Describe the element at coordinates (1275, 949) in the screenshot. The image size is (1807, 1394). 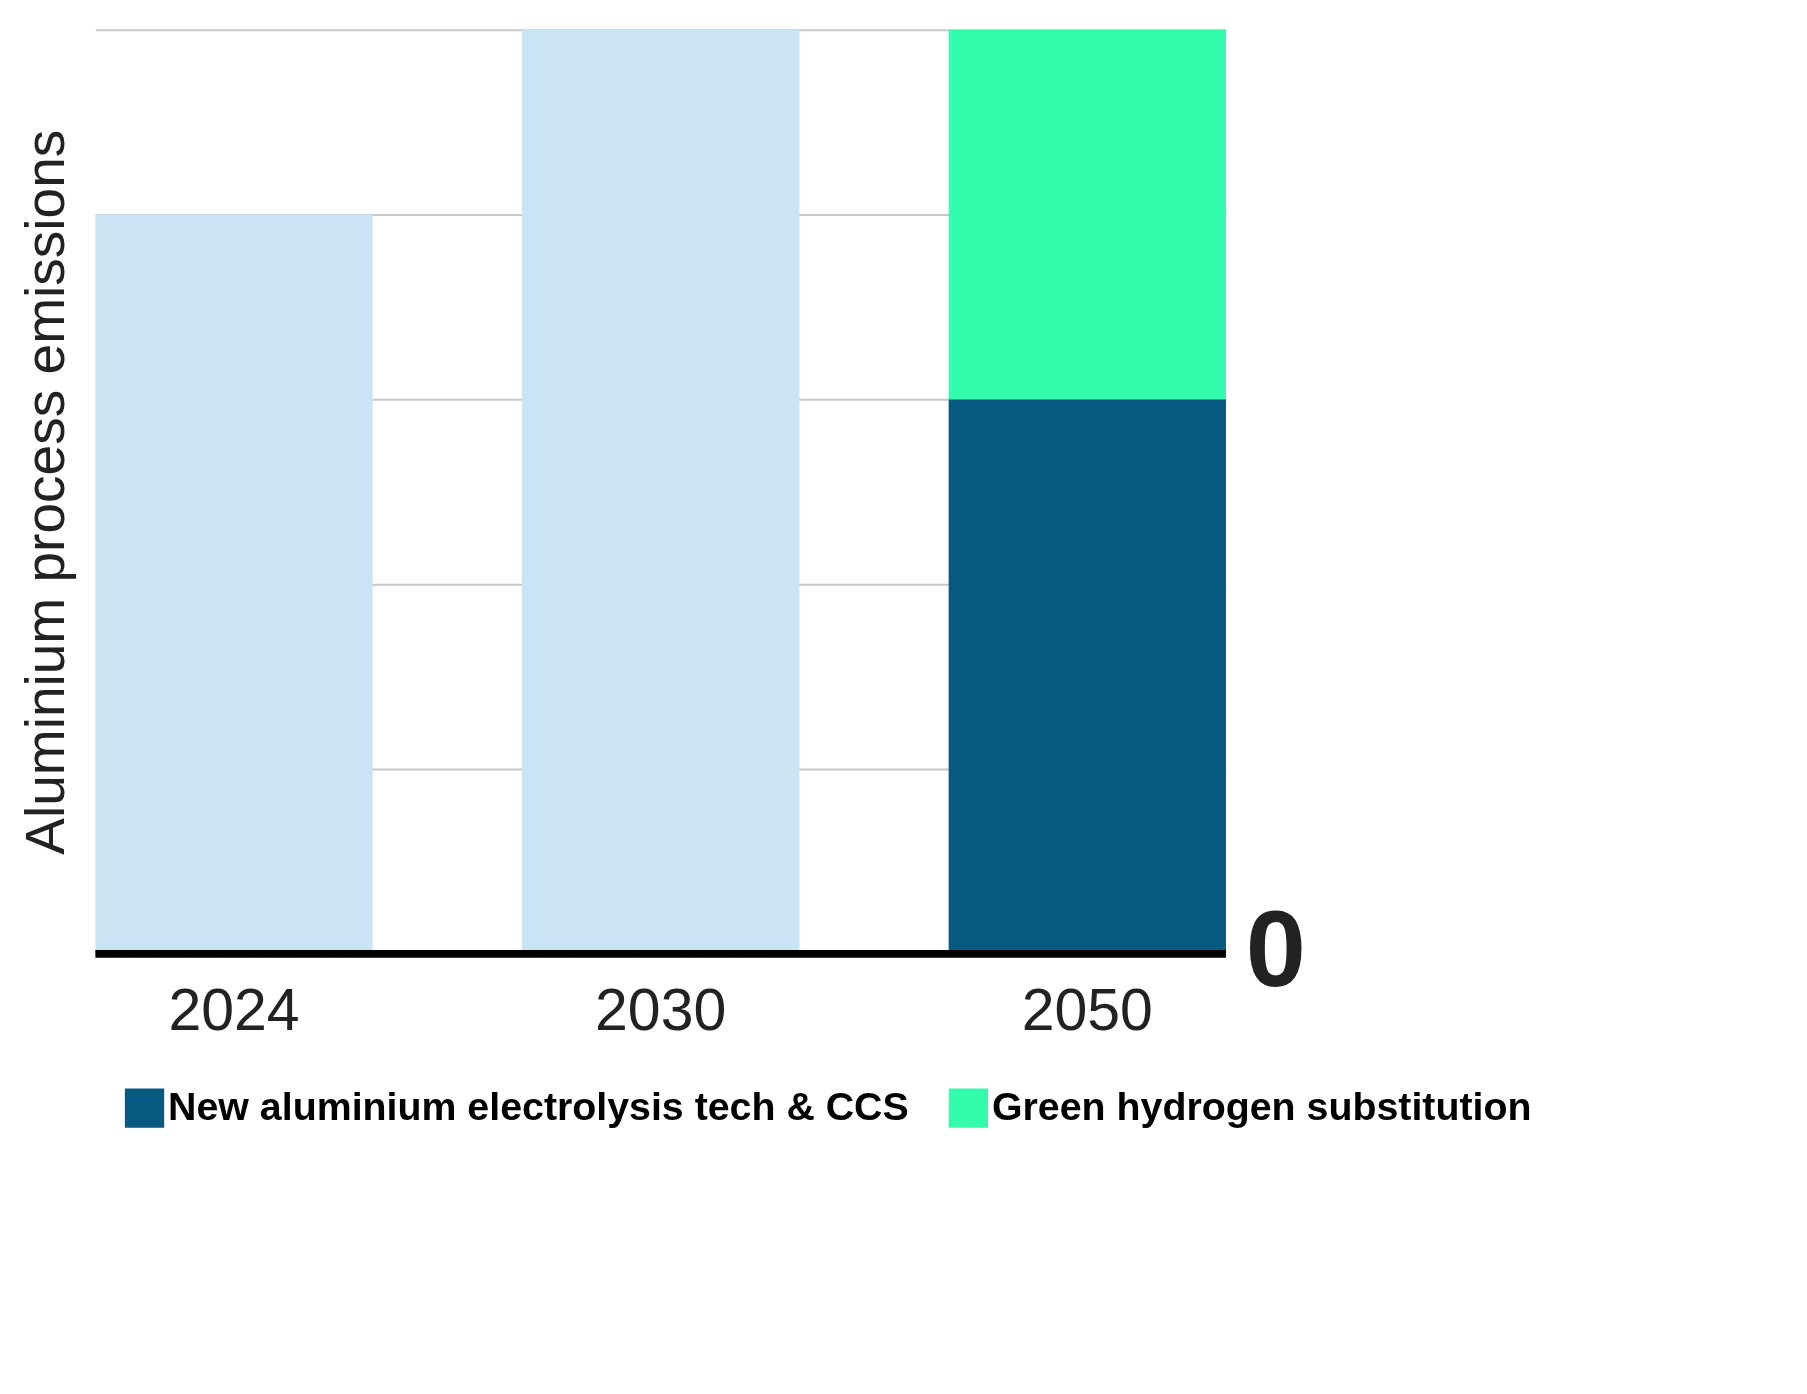
I see `ref-line-label: 0` at that location.